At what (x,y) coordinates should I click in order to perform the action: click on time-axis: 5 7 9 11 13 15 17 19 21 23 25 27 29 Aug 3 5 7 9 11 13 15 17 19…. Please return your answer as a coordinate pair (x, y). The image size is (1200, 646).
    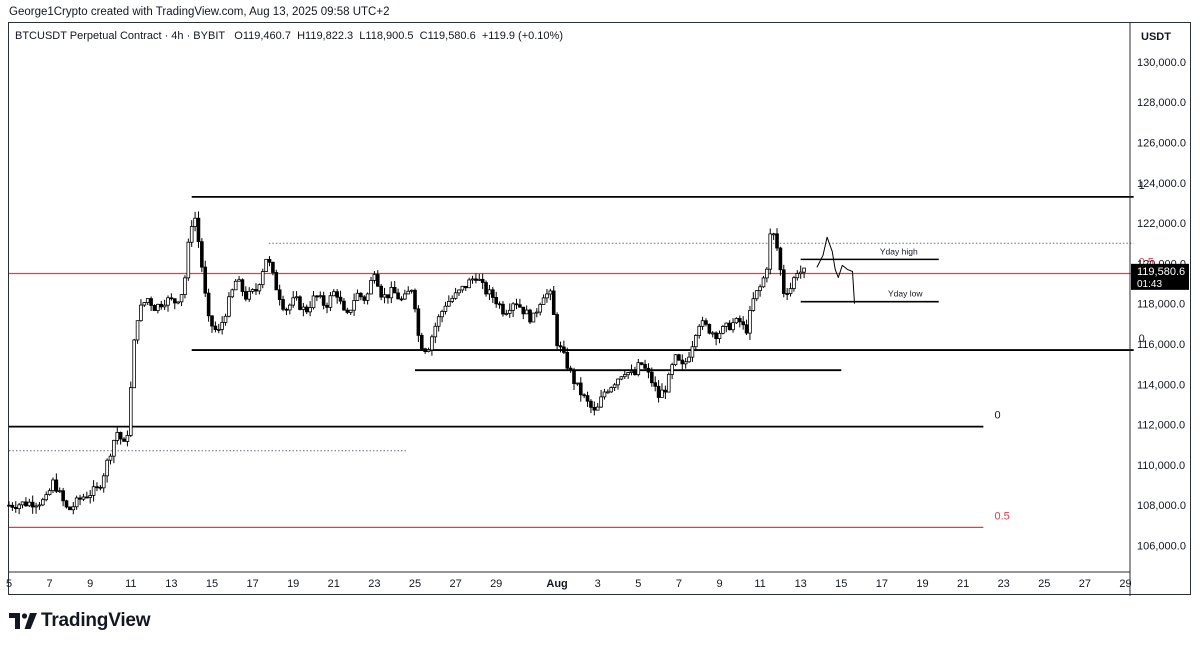
    Looking at the image, I should click on (569, 584).